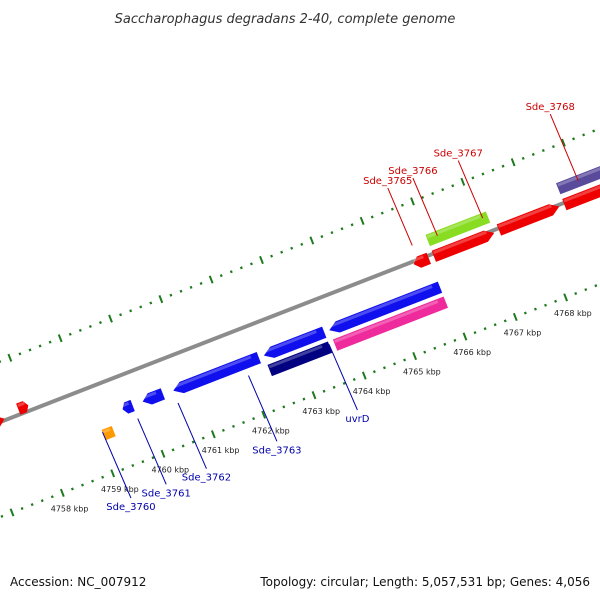  What do you see at coordinates (458, 154) in the screenshot?
I see `gene-label-top: Sde_3767` at bounding box center [458, 154].